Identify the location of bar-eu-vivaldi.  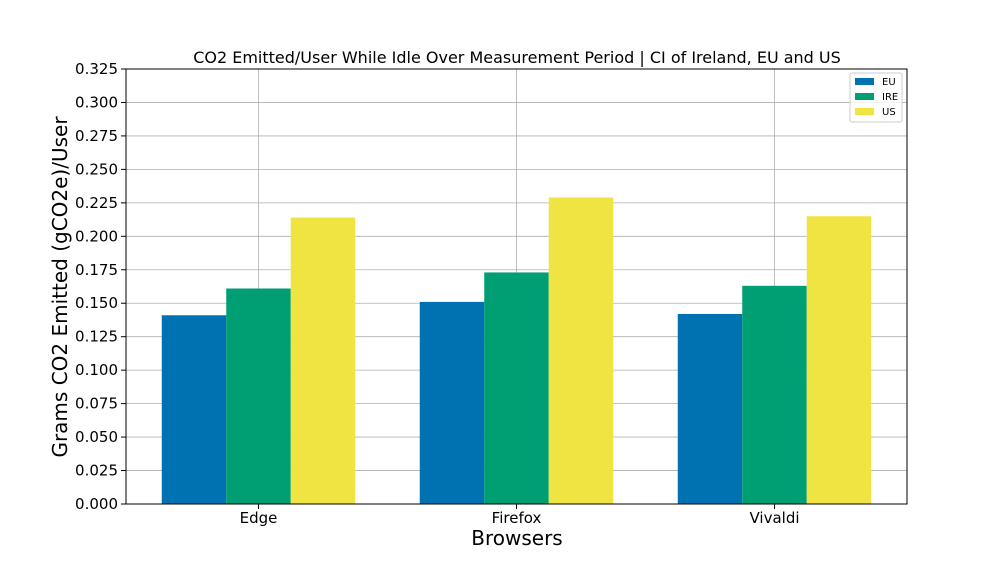
(710, 408).